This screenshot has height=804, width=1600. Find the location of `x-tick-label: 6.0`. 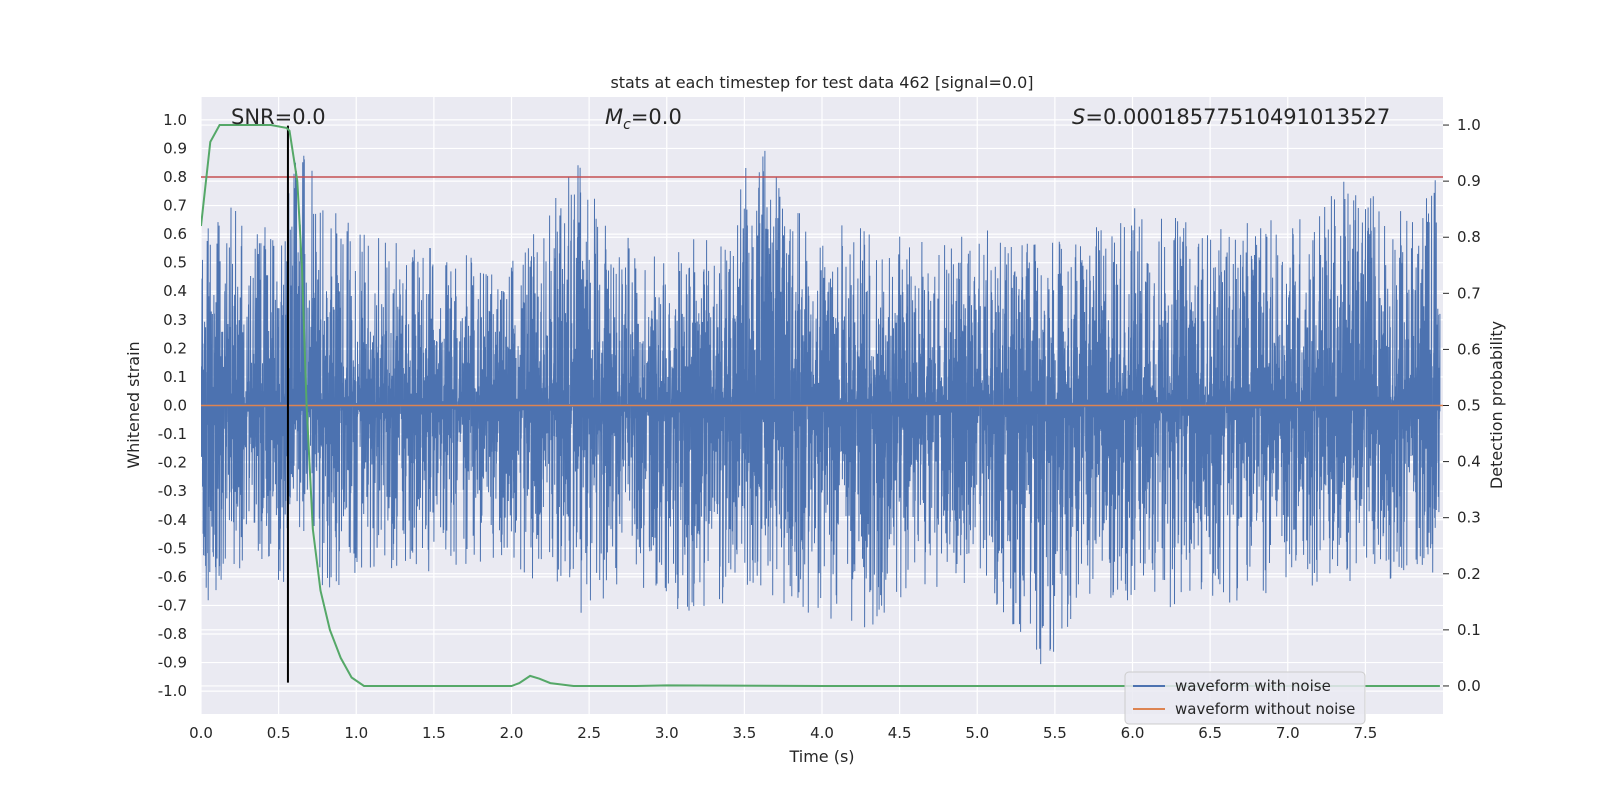

x-tick-label: 6.0 is located at coordinates (1133, 733).